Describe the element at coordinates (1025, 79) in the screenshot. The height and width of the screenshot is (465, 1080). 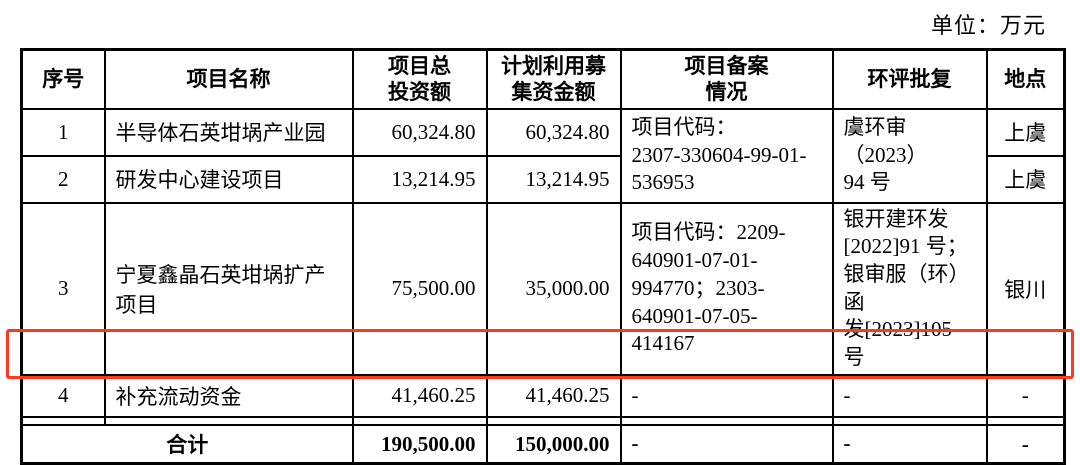
I see `col-header-location: 地点` at that location.